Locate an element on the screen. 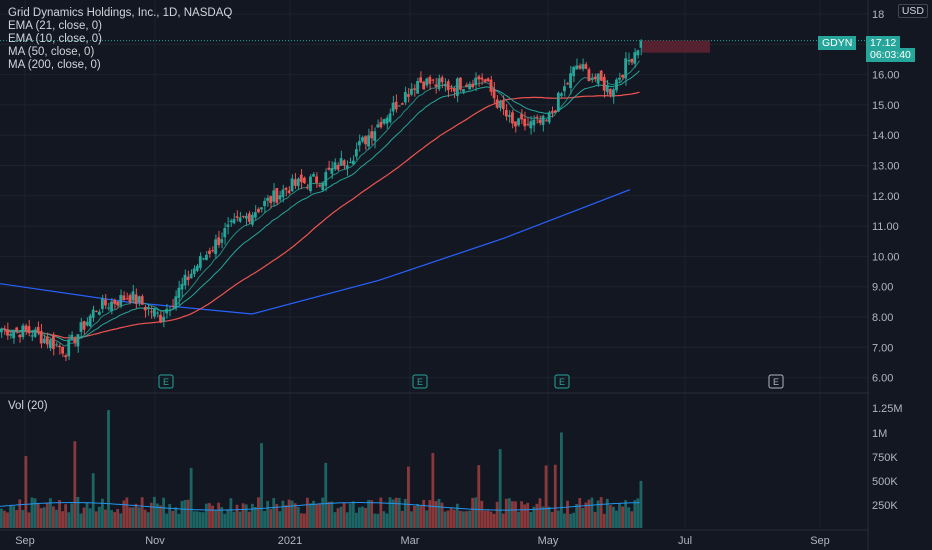 The height and width of the screenshot is (550, 932). volume-tick-label: 250K is located at coordinates (885, 506).